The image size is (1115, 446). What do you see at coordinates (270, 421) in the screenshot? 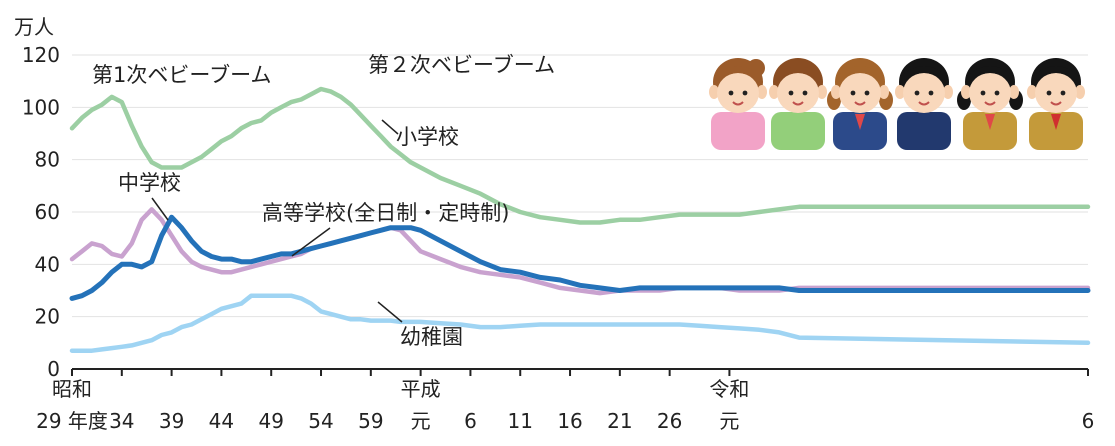
I see `x-tick-label: 49` at bounding box center [270, 421].